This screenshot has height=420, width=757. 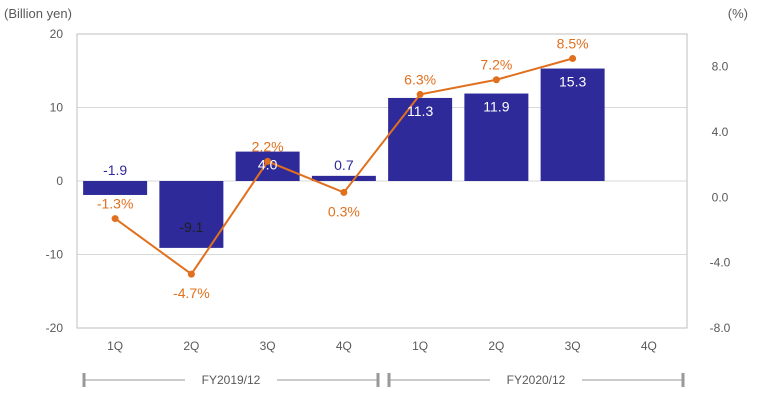 What do you see at coordinates (496, 65) in the screenshot?
I see `line-data-label: 7.2%` at bounding box center [496, 65].